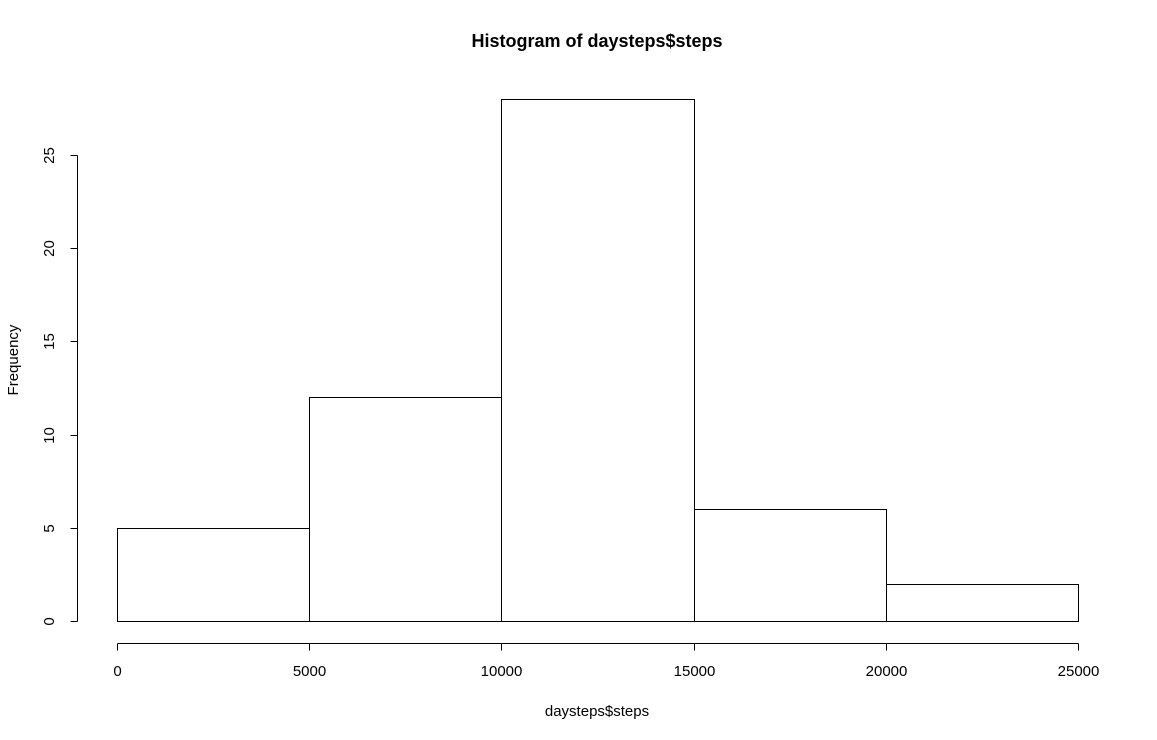 The width and height of the screenshot is (1157, 740). Describe the element at coordinates (49, 155) in the screenshot. I see `y-tick-label: 25` at that location.